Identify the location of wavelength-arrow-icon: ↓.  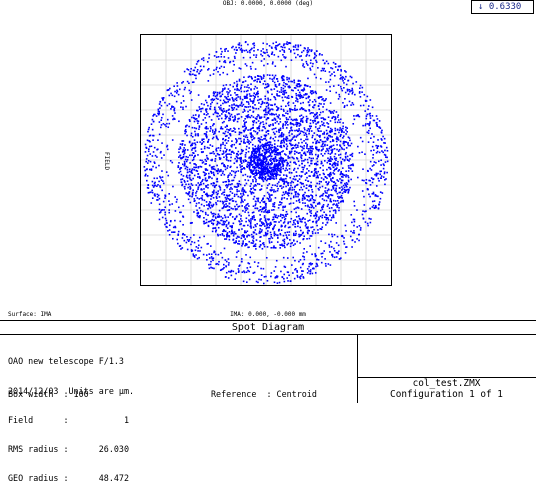
(481, 7).